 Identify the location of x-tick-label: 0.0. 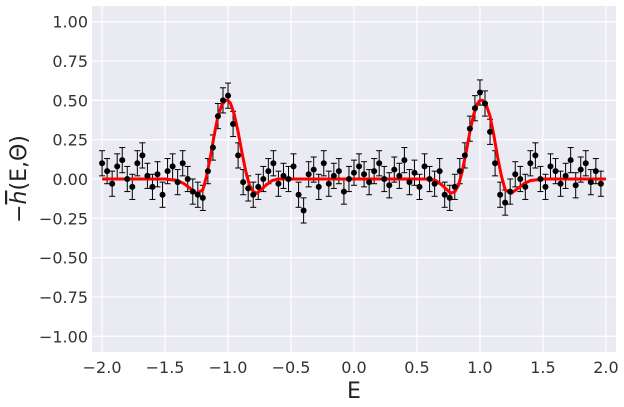
(353, 367).